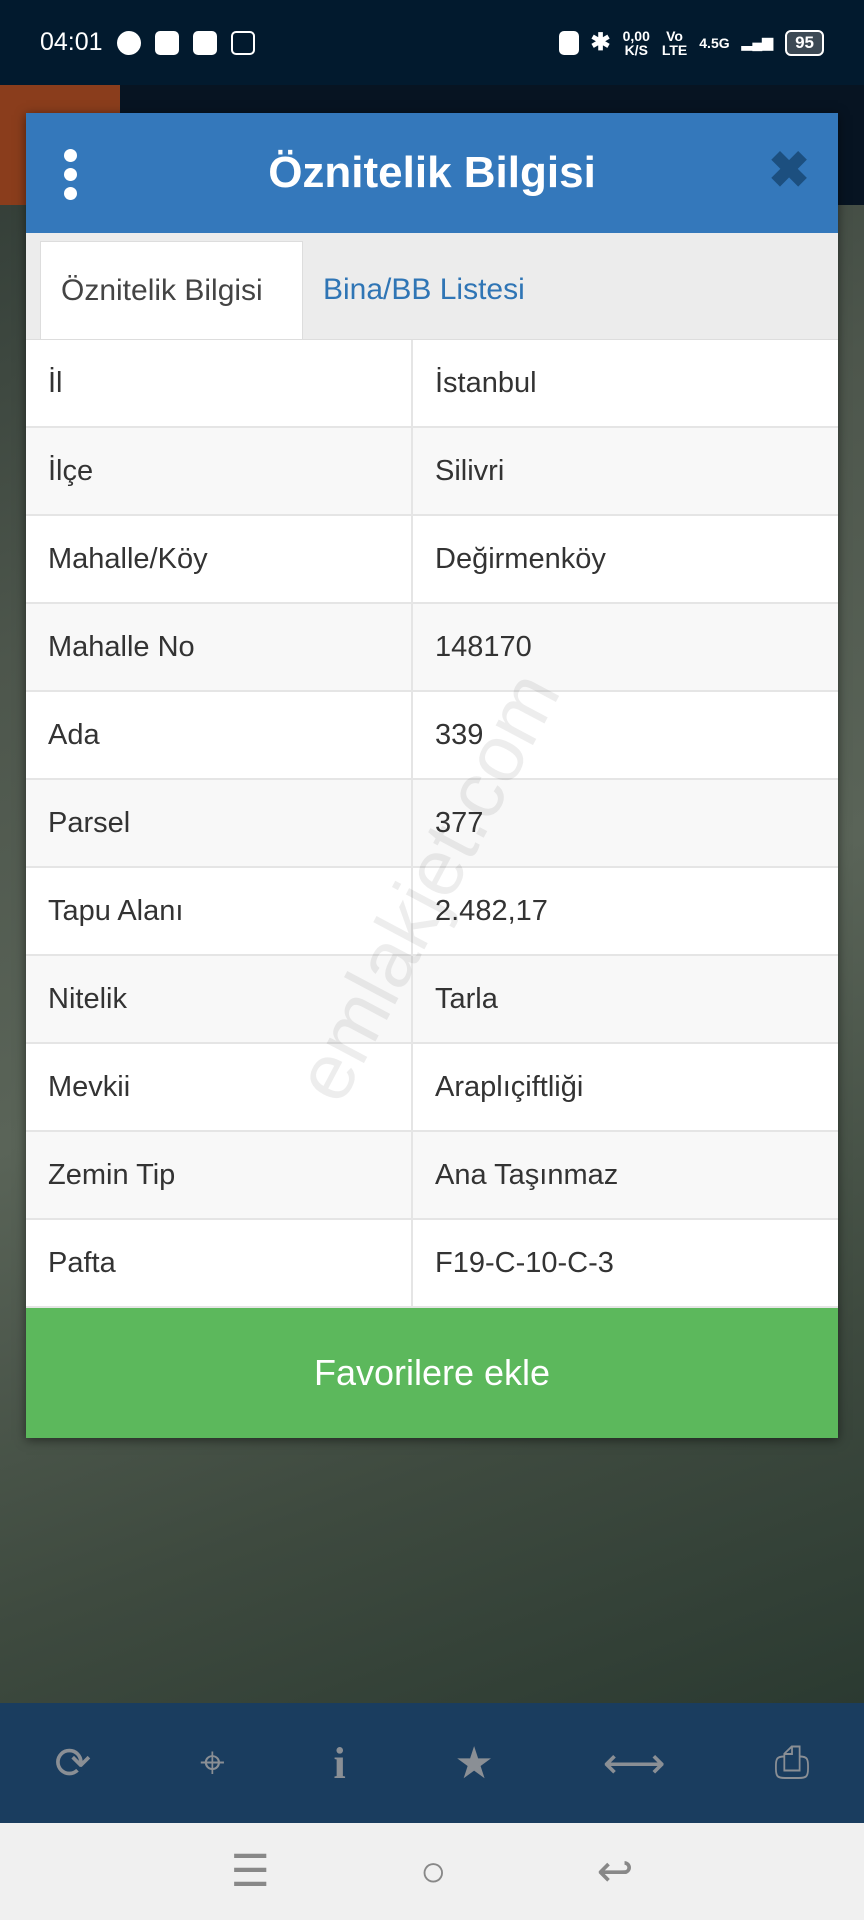 The width and height of the screenshot is (864, 1920). I want to click on attribute-value: F19-C-10-C-3, so click(524, 1262).